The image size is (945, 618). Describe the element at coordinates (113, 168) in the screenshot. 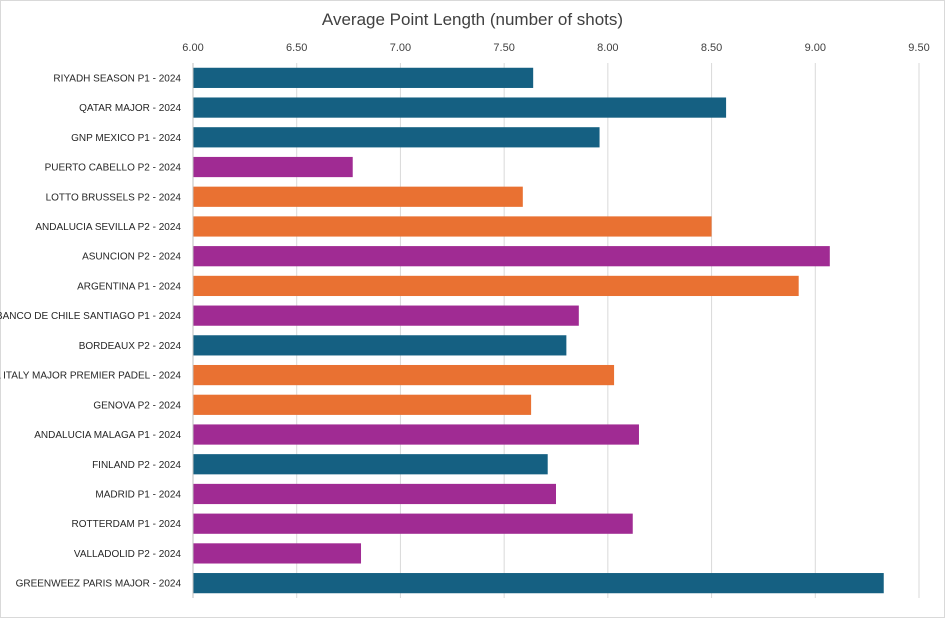

I see `category-label: PUERTO CABELLO P2 - 2024` at that location.